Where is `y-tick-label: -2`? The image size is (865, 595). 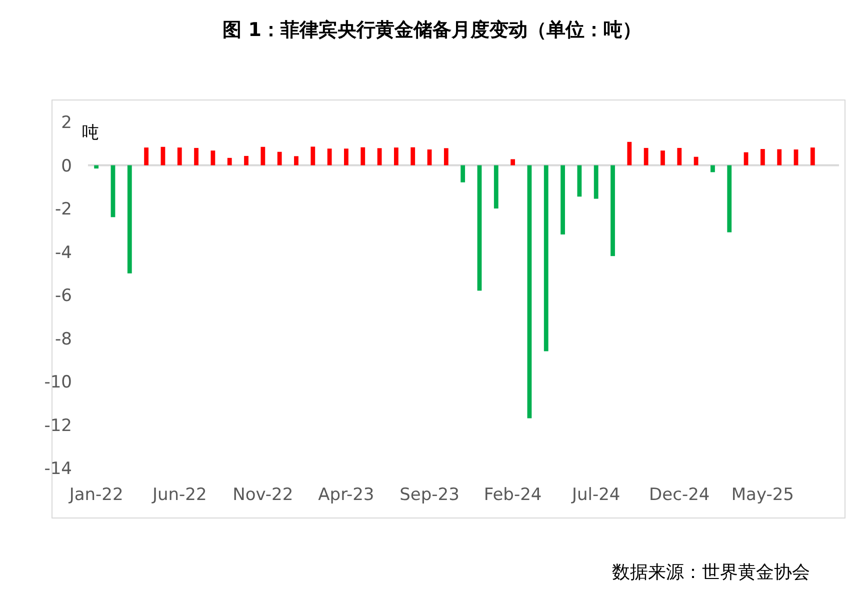 y-tick-label: -2 is located at coordinates (63, 210).